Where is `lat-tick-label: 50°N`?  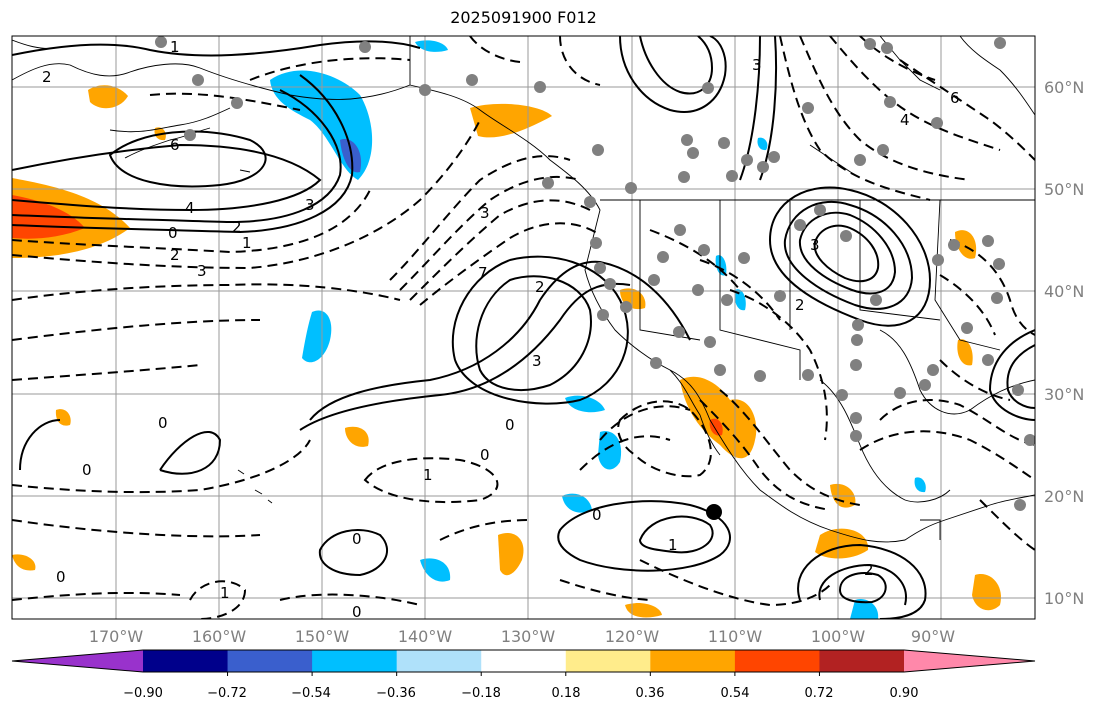 lat-tick-label: 50°N is located at coordinates (1064, 189).